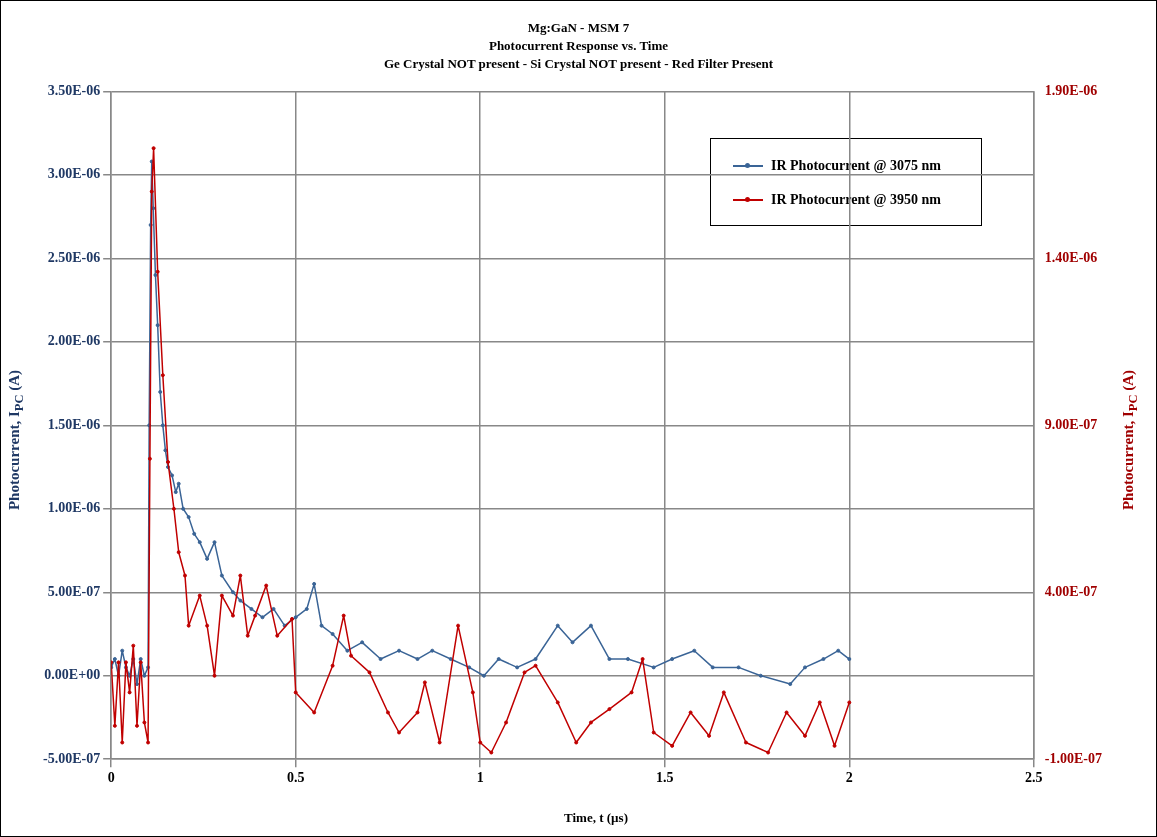 Image resolution: width=1157 pixels, height=837 pixels. I want to click on legend-label: IR Photocurrent @ 3950 nm, so click(856, 200).